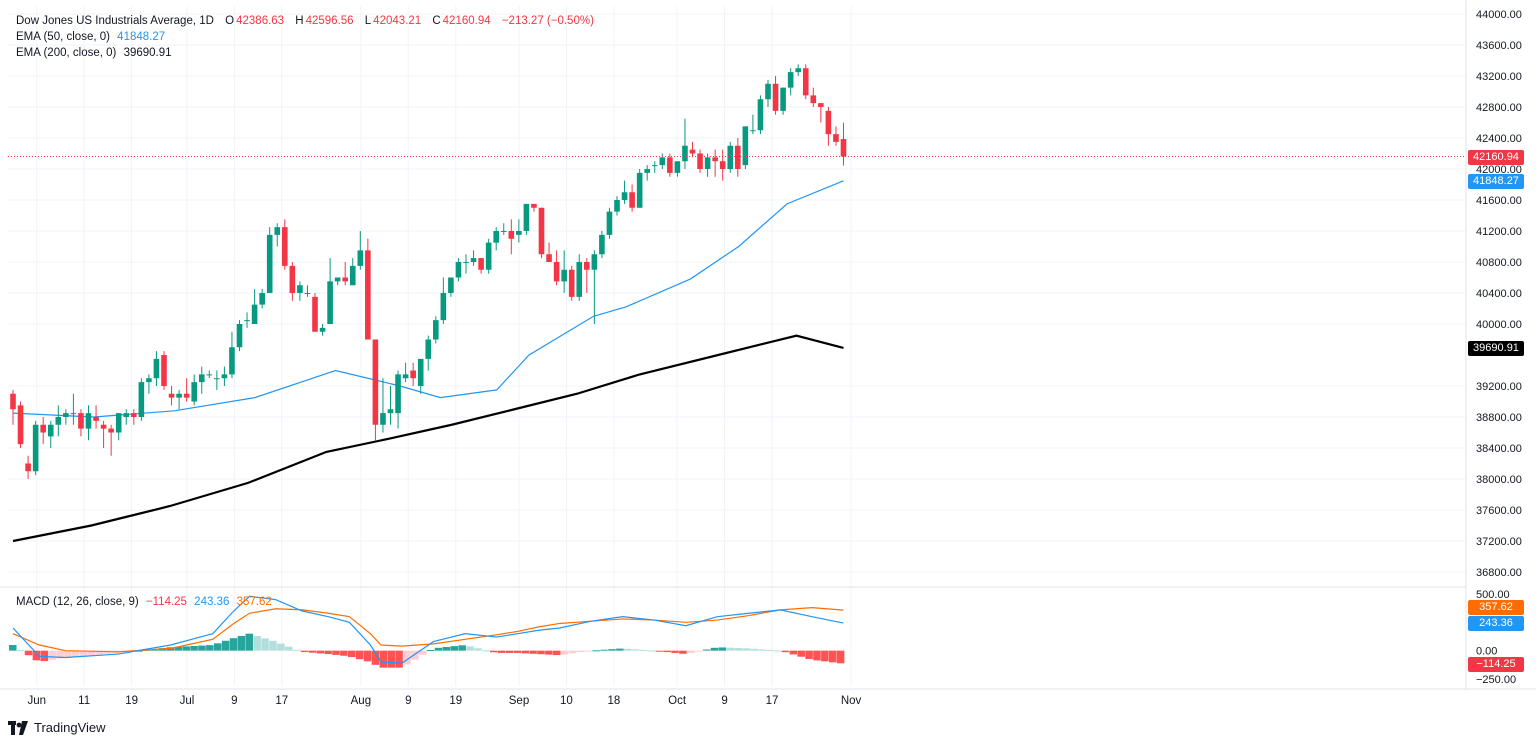 This screenshot has width=1536, height=744. I want to click on macd-hist-tag: −114.25, so click(1496, 664).